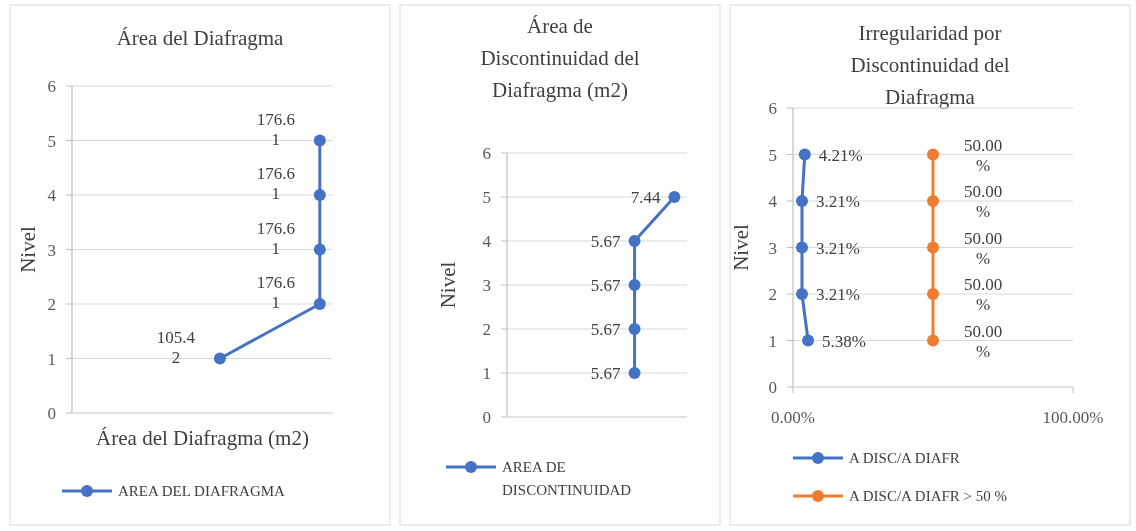  I want to click on data-label: 4.21%, so click(840, 155).